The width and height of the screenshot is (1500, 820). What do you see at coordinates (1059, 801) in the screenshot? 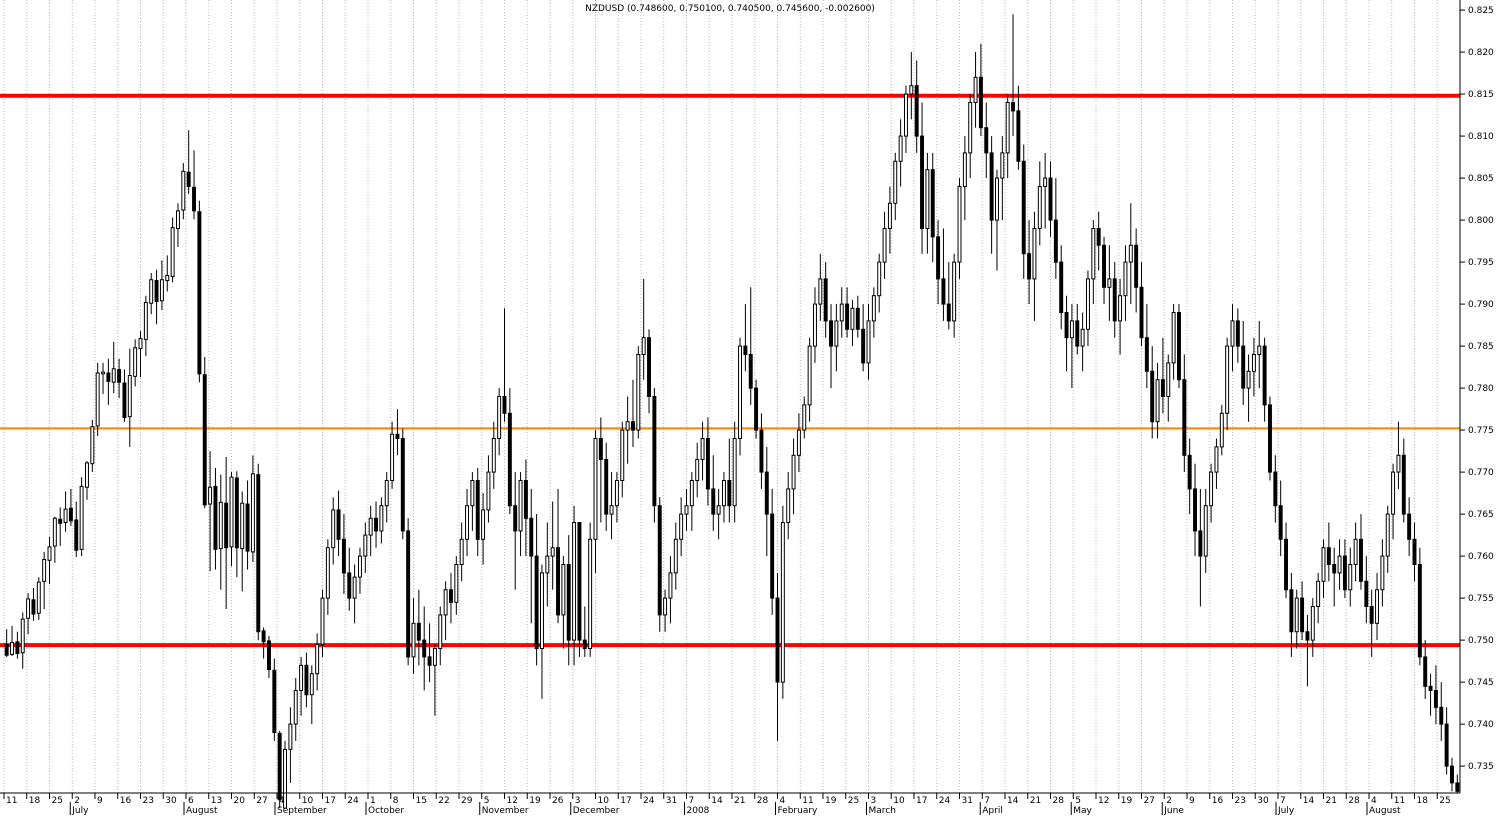
I see `x-tick-label: 28` at bounding box center [1059, 801].